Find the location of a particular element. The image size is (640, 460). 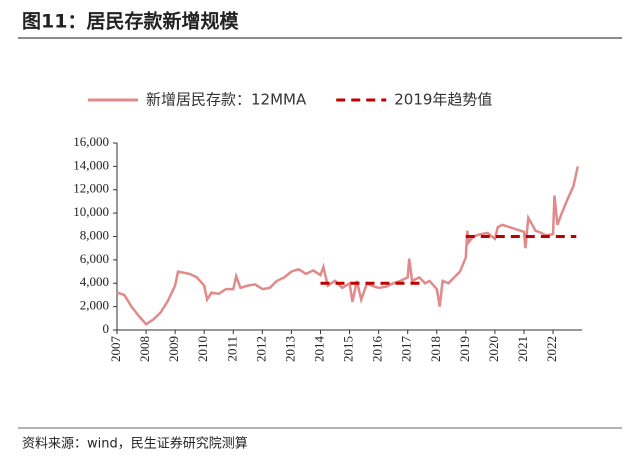

y-tick-label: 10,000 is located at coordinates (91, 211).